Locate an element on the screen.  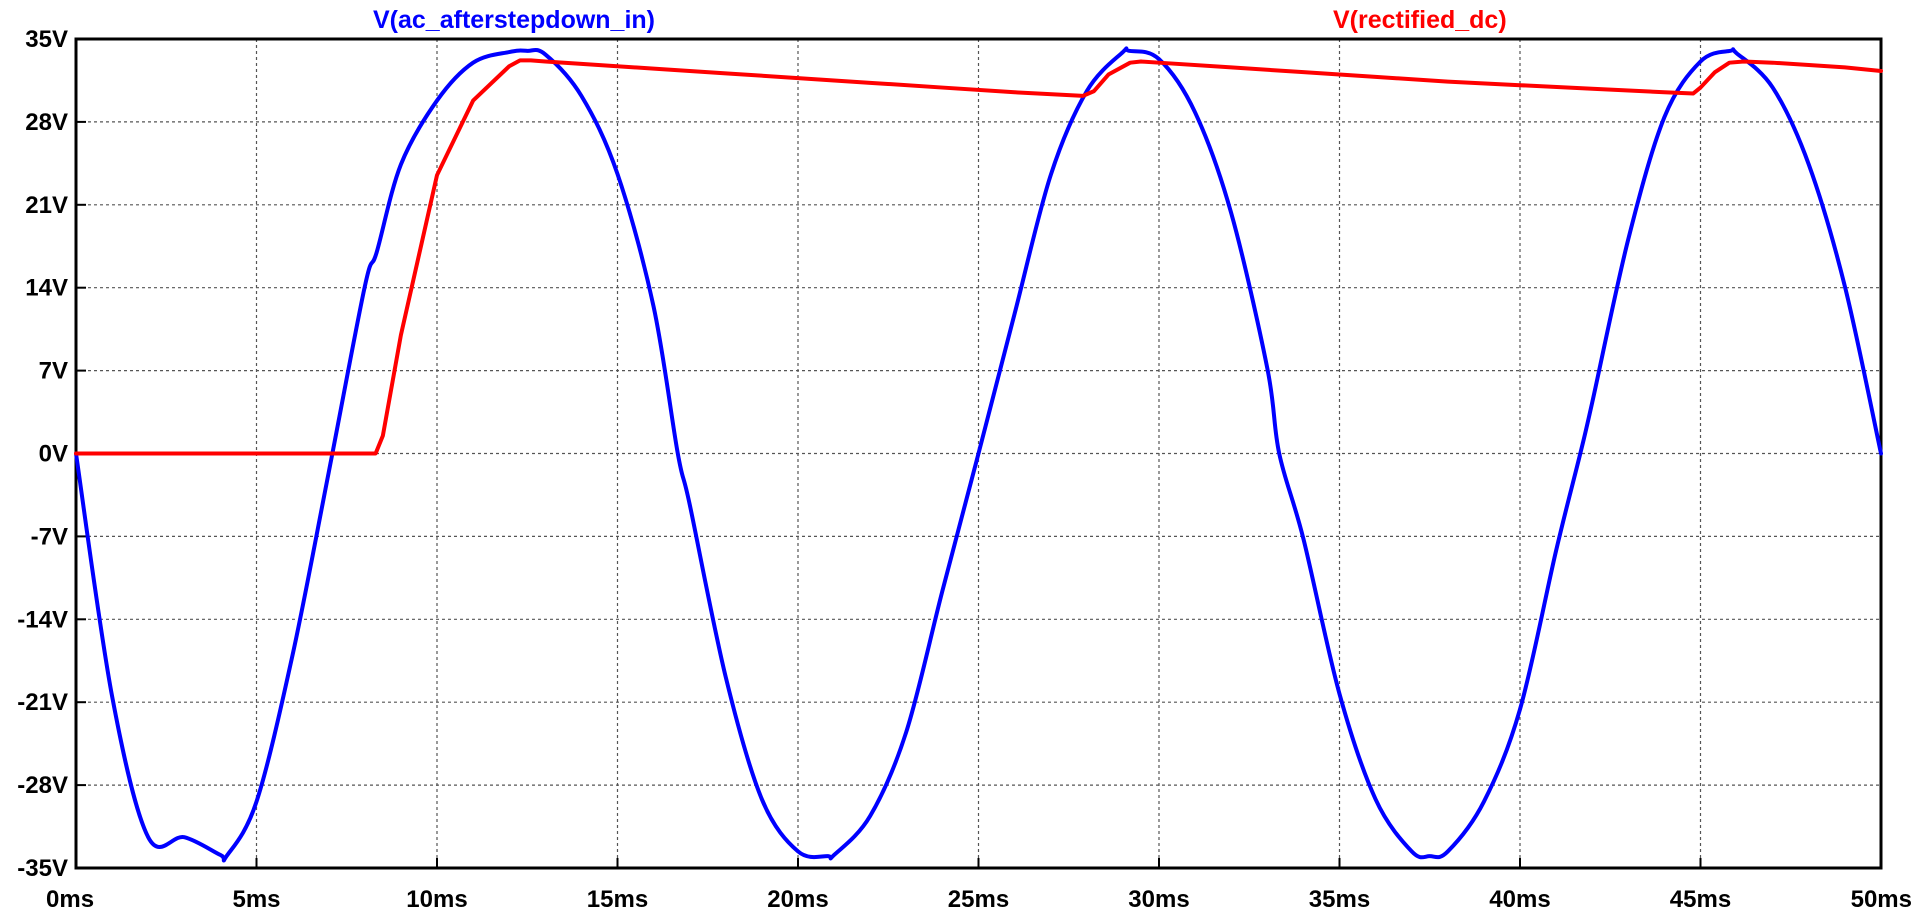
y-tick-label: 28V is located at coordinates (46, 122).